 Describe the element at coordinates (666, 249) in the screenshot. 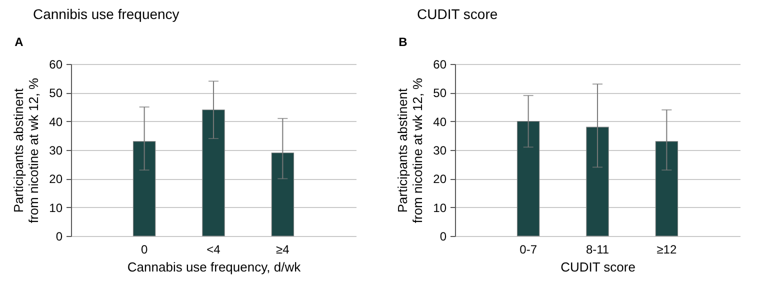

I see `x-tick-label: ≥12` at that location.